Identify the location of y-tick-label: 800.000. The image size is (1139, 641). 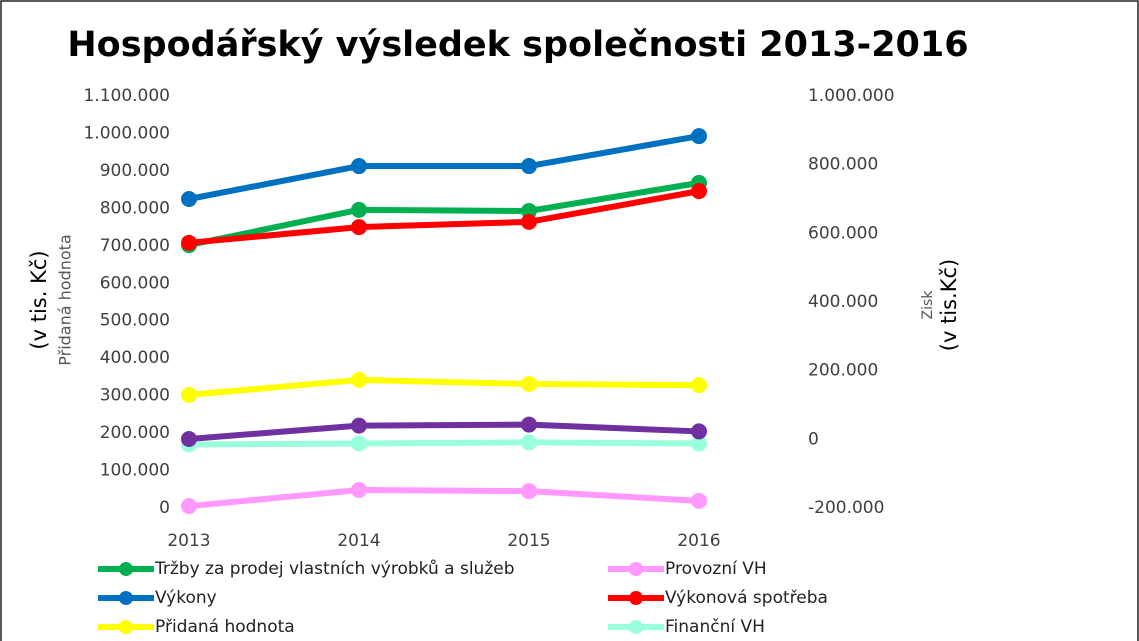
(135, 208).